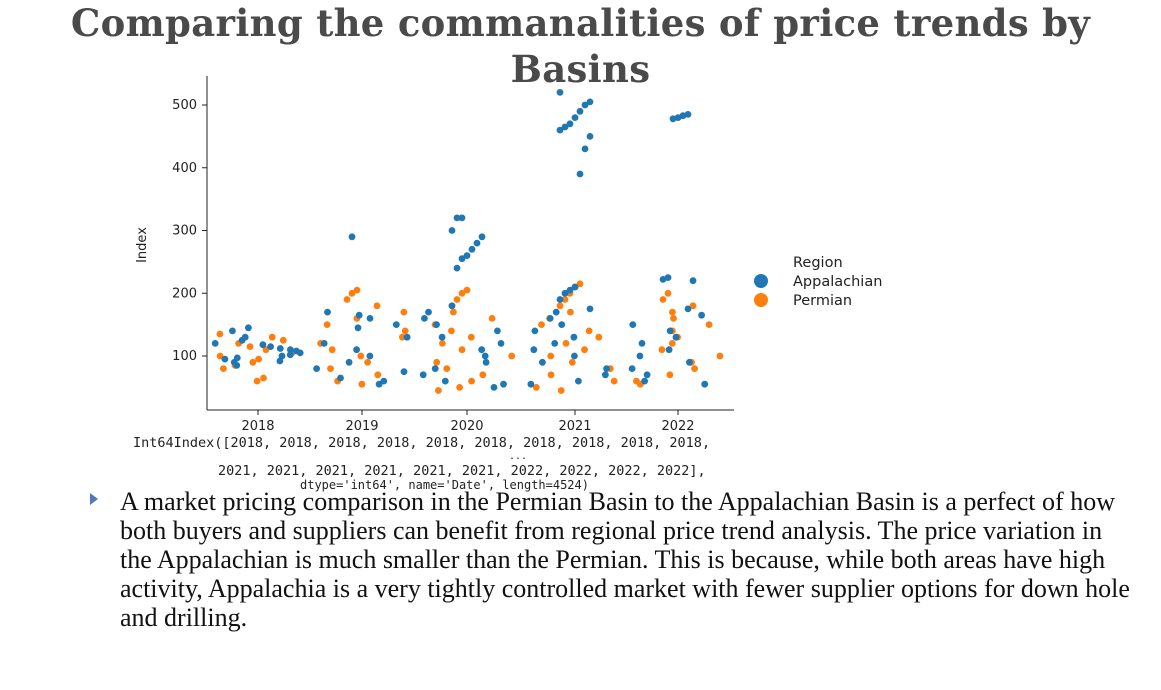  I want to click on y-tick-label: 100, so click(184, 356).